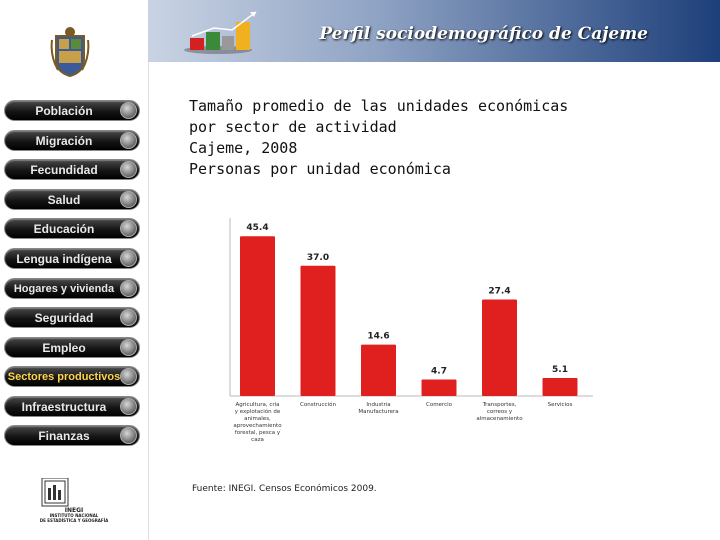  Describe the element at coordinates (64, 289) in the screenshot. I see `nav-label: Hogares y vivienda` at that location.